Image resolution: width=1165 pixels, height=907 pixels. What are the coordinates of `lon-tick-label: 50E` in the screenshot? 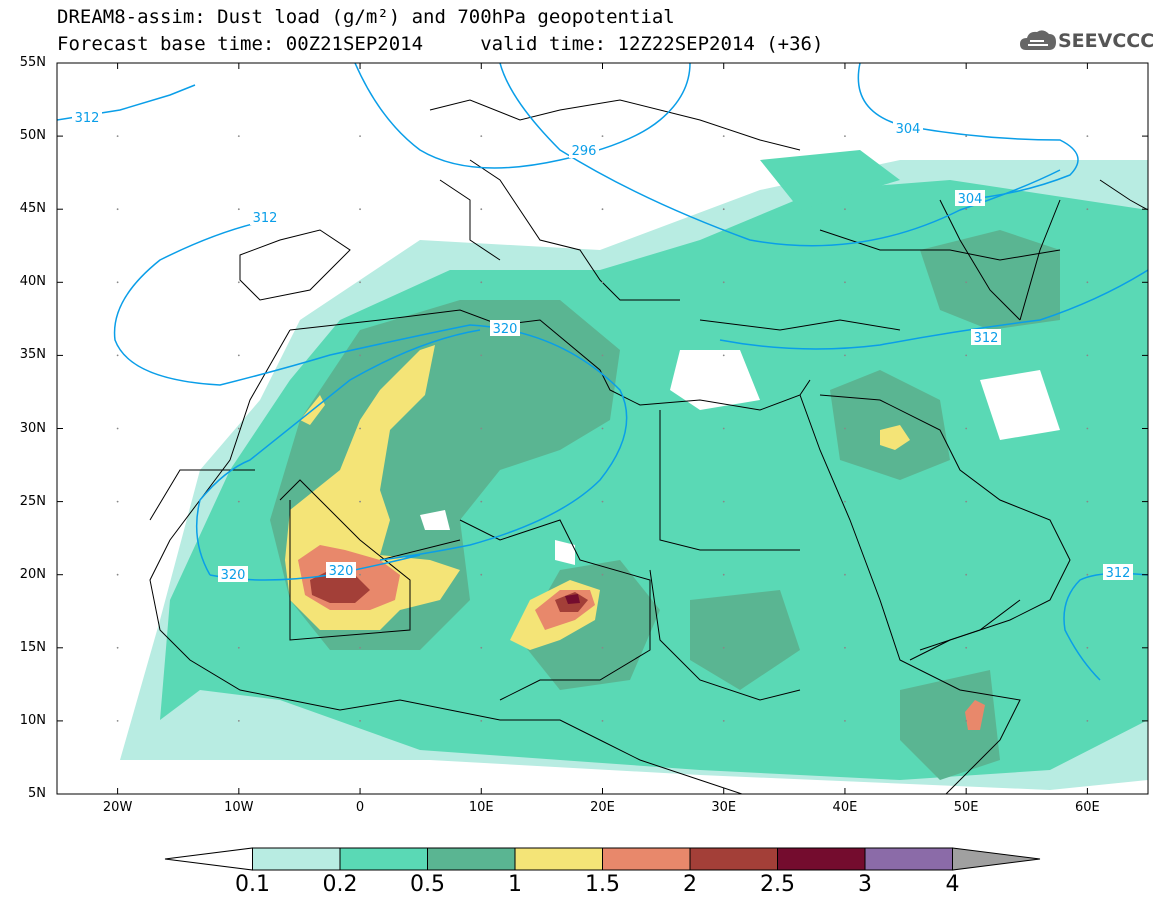 It's located at (966, 807).